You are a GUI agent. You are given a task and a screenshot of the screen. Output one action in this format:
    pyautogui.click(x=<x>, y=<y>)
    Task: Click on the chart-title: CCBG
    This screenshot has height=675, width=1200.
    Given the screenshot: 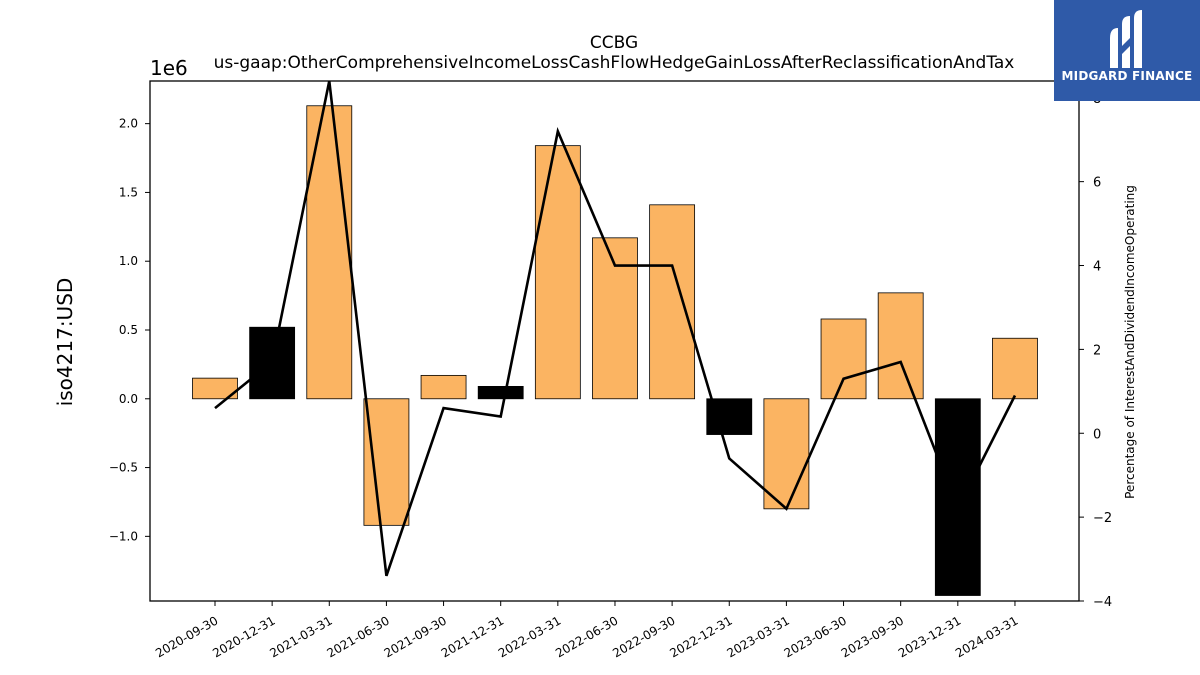 What is the action you would take?
    pyautogui.click(x=614, y=43)
    